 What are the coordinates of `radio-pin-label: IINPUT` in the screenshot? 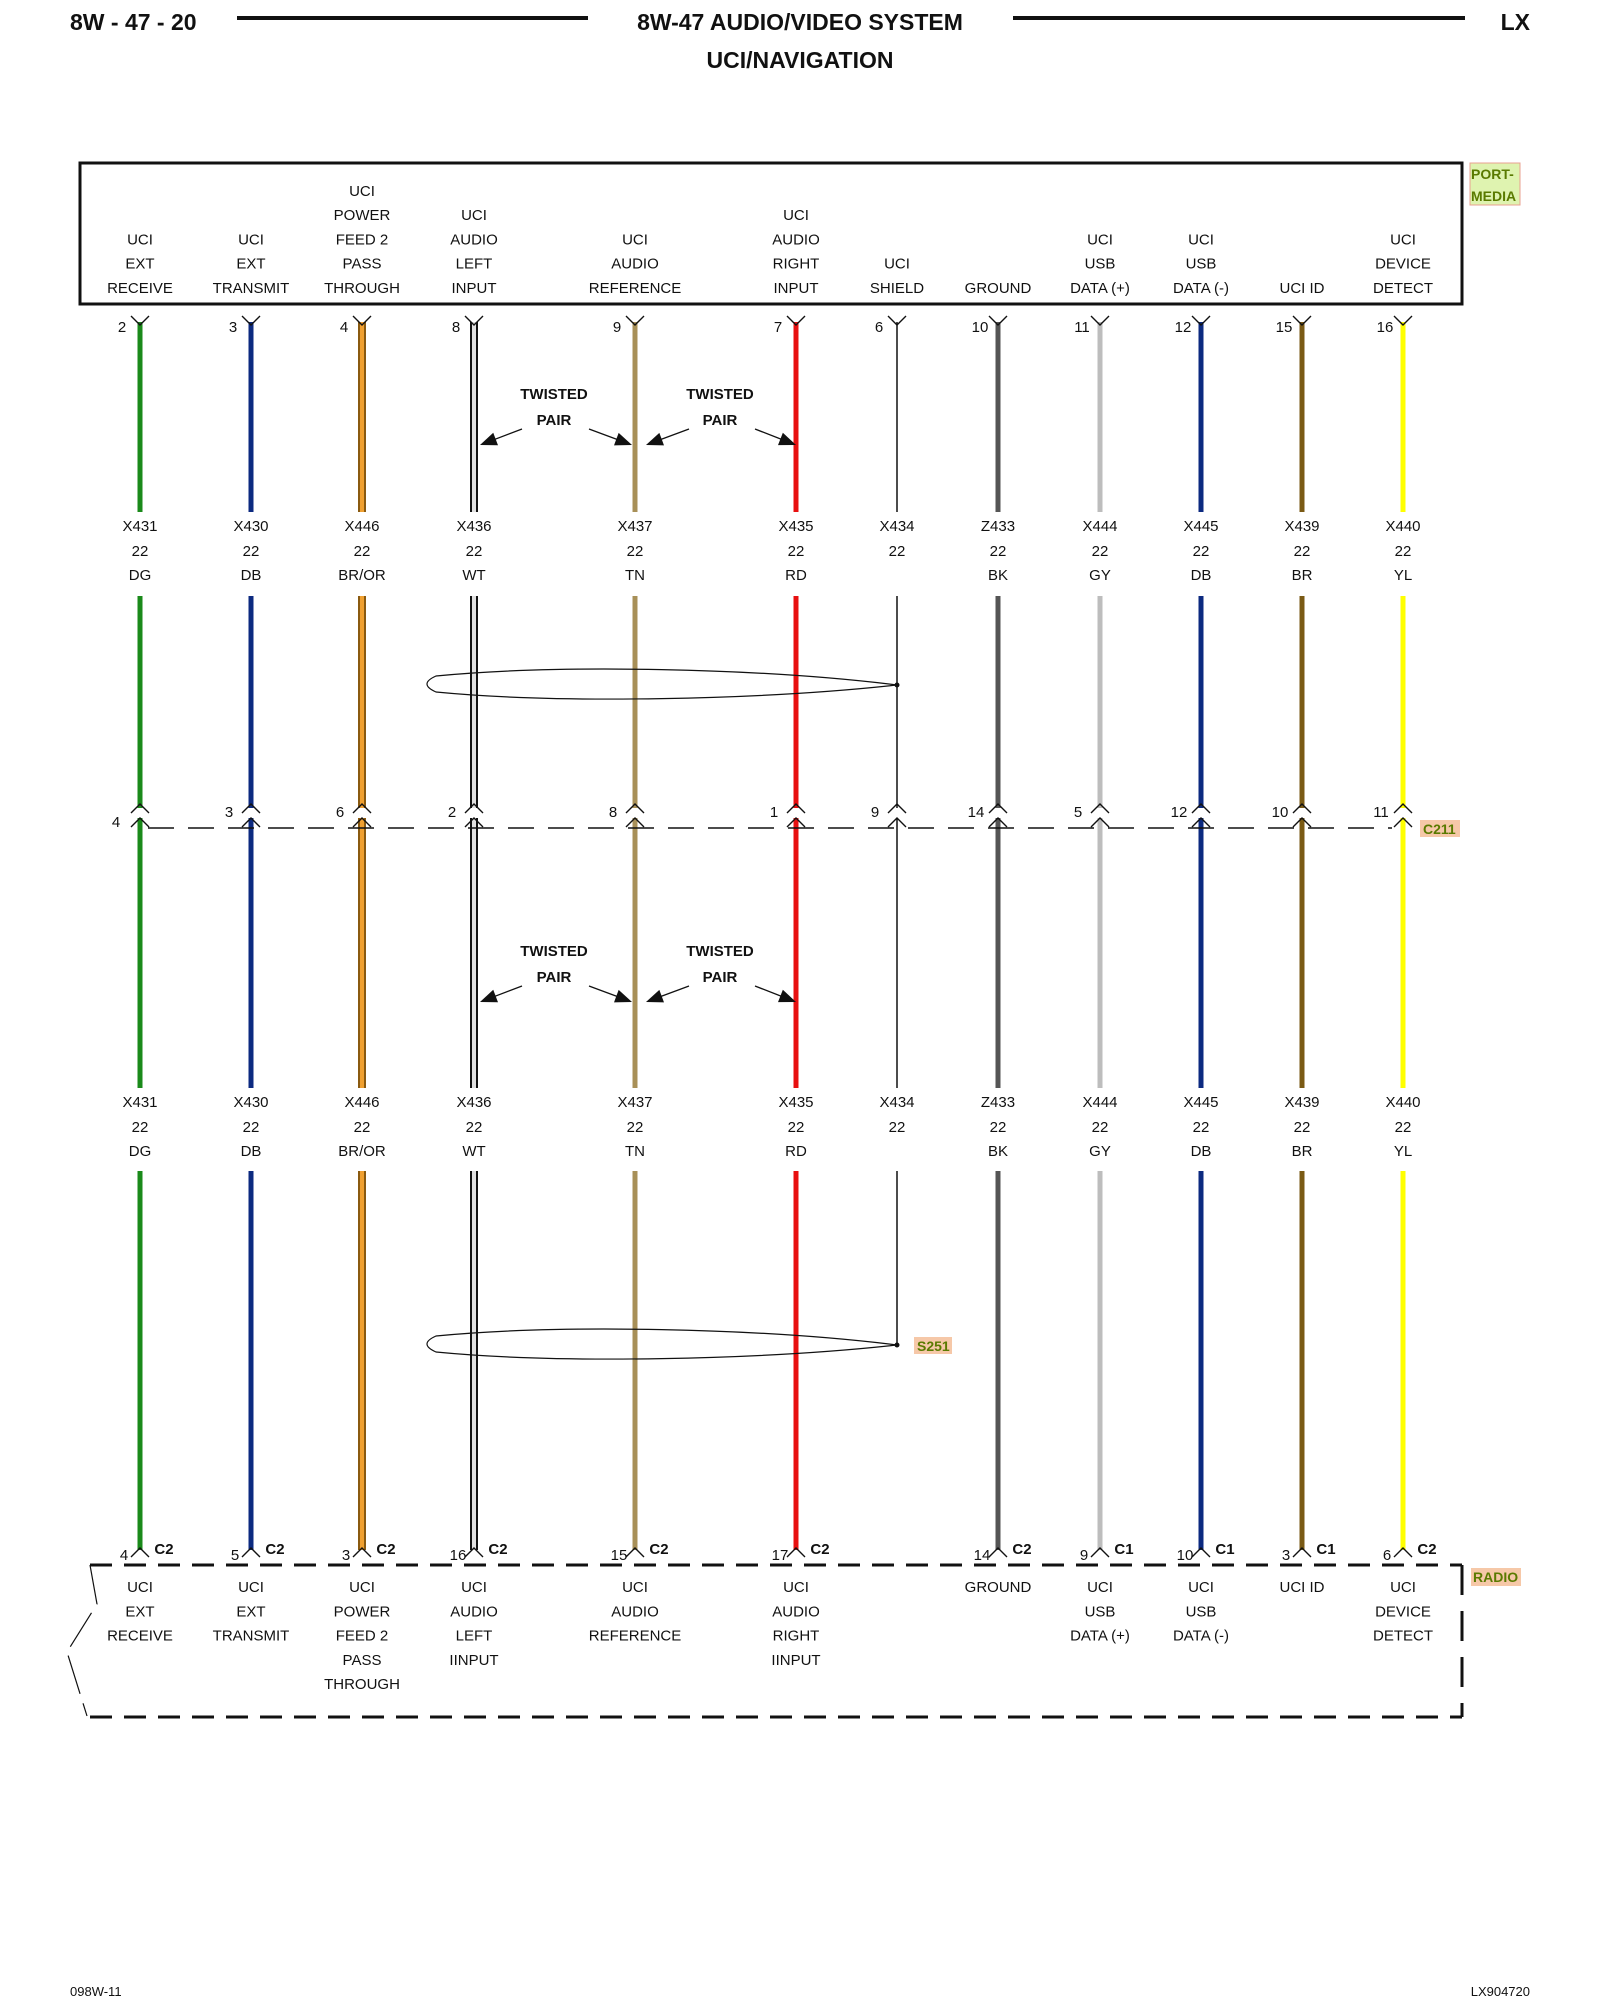 It's located at (473, 1660).